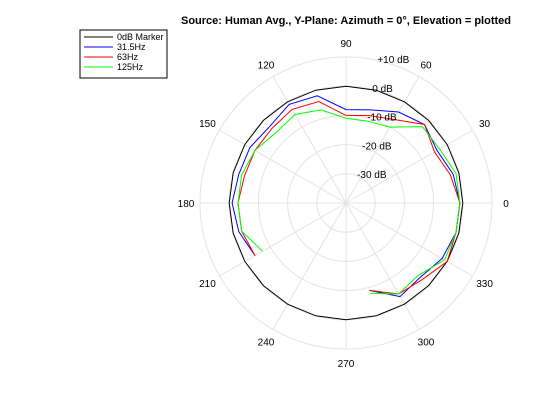  What do you see at coordinates (266, 343) in the screenshot?
I see `angle-tick-label: 240` at bounding box center [266, 343].